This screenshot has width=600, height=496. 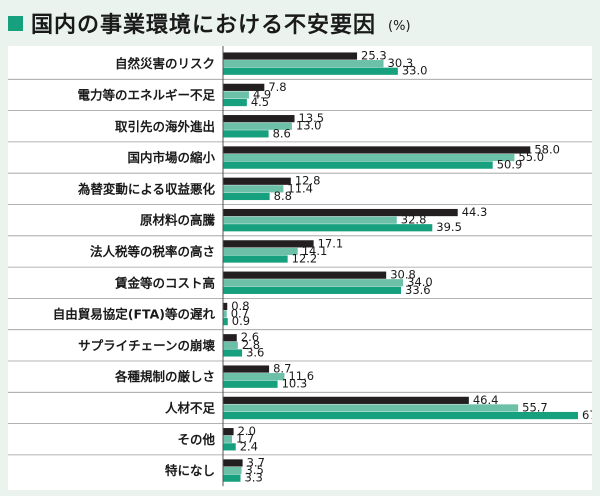 What do you see at coordinates (190, 407) in the screenshot?
I see `category-label: 人材不足` at bounding box center [190, 407].